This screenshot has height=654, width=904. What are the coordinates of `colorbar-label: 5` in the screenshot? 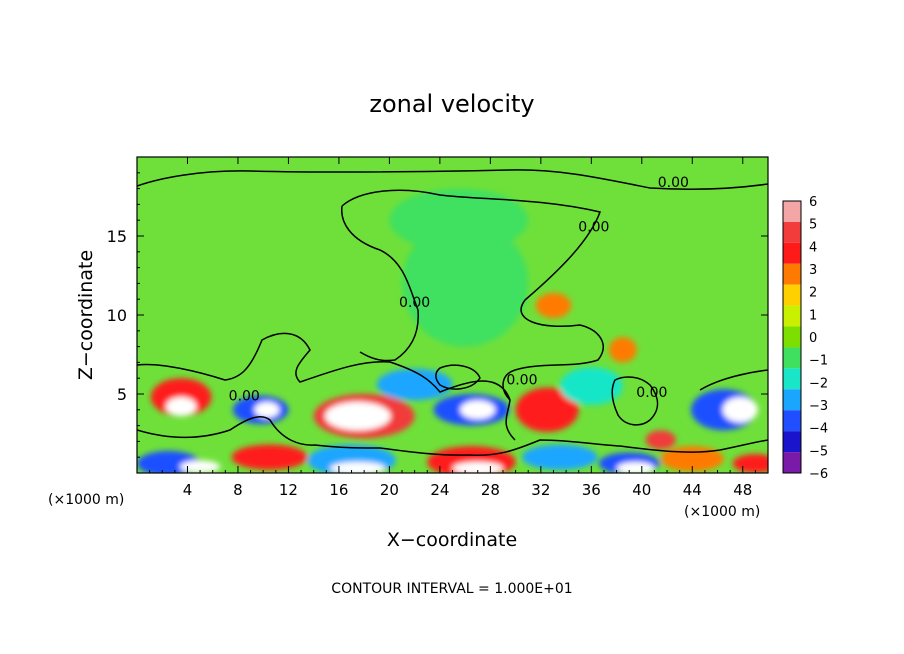 It's located at (813, 225).